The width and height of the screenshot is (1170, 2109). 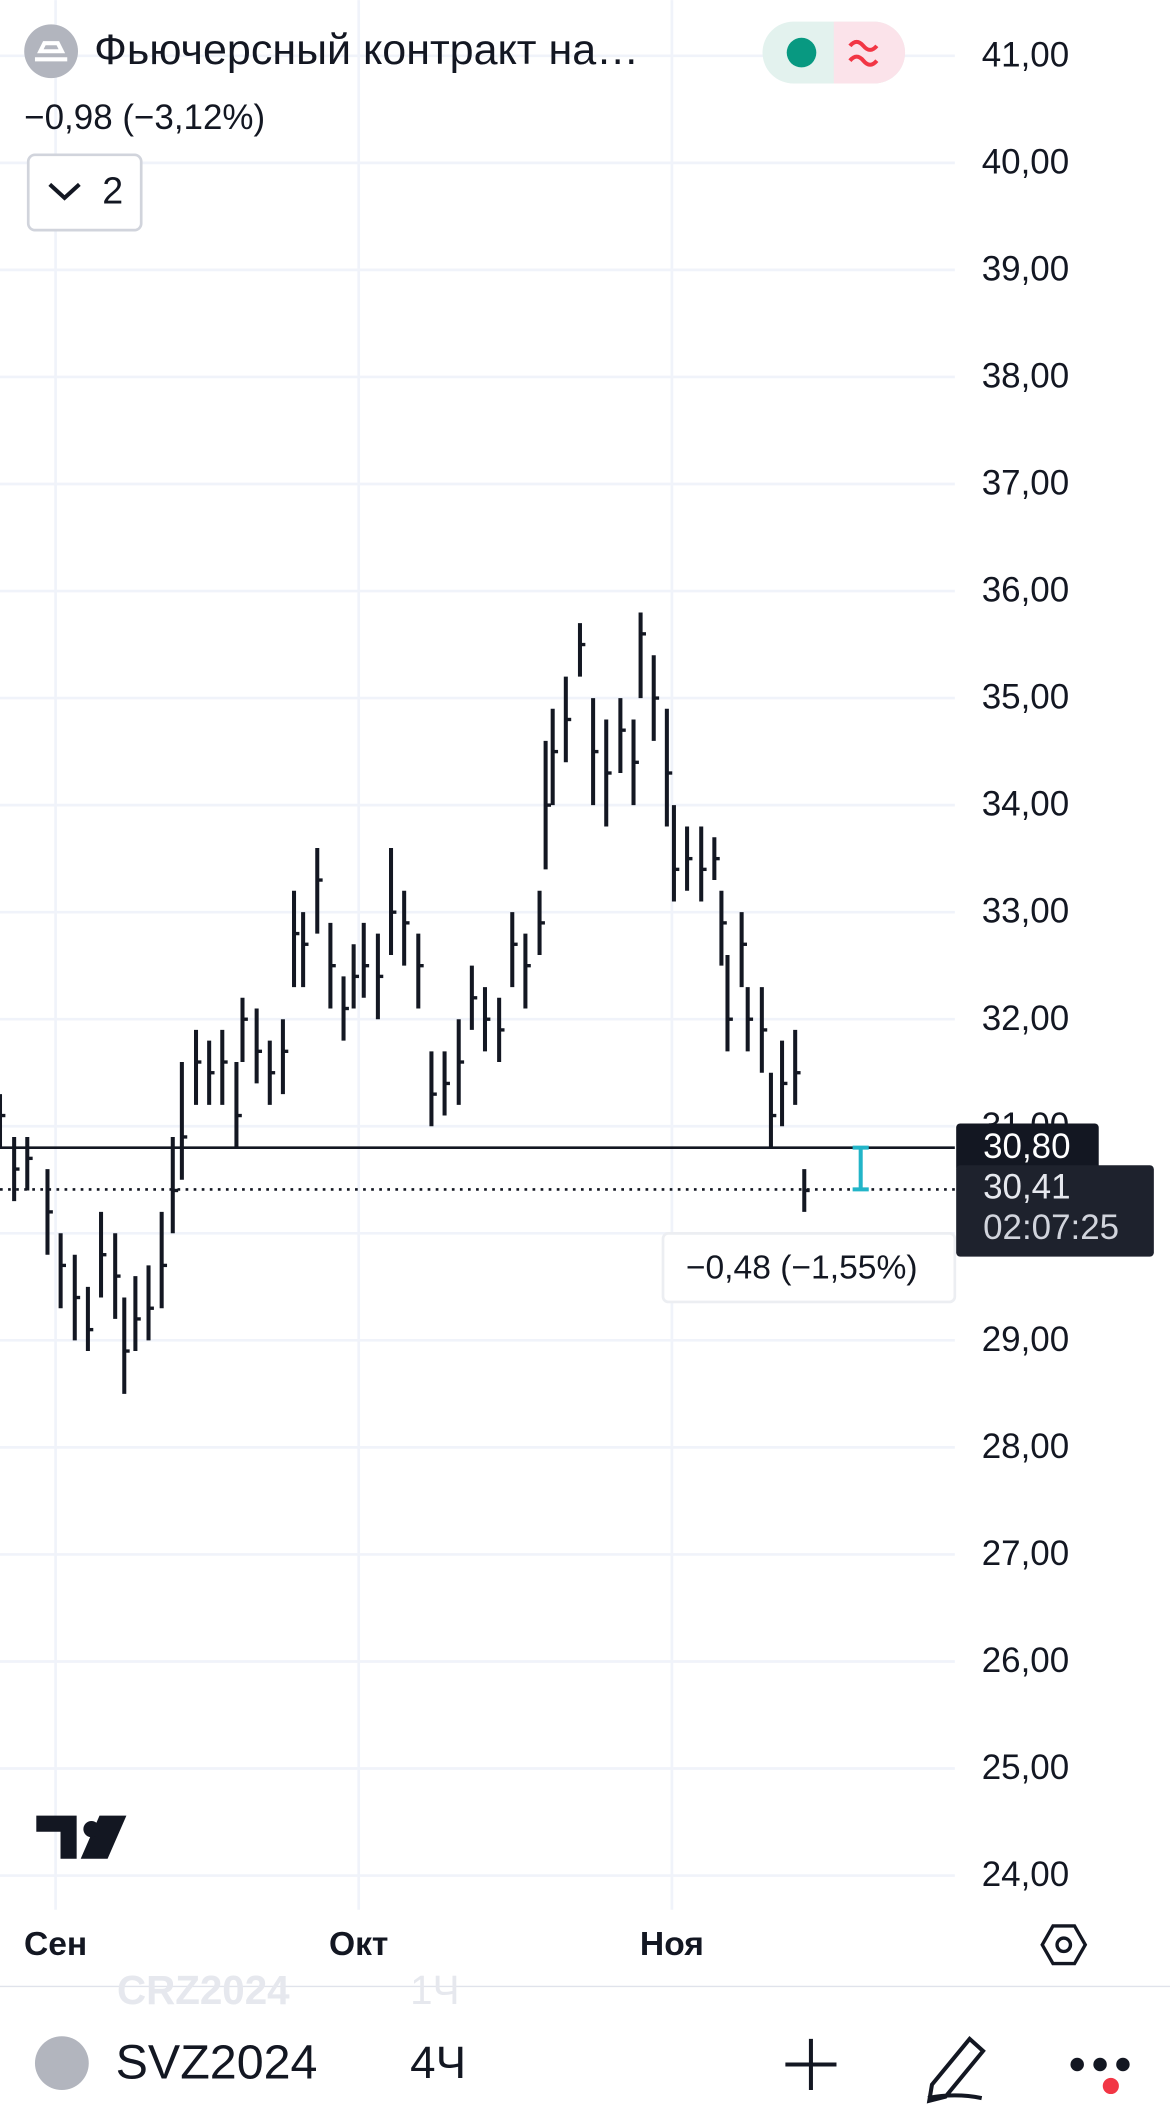 What do you see at coordinates (1025, 1767) in the screenshot?
I see `y-tick-label: 25,00` at bounding box center [1025, 1767].